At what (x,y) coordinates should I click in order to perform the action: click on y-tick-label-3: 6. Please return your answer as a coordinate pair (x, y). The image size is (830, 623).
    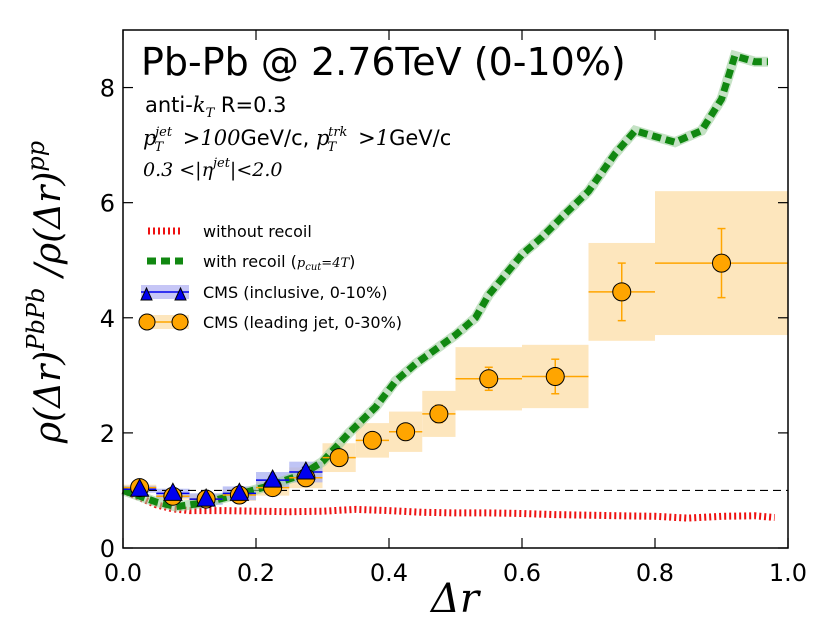
    Looking at the image, I should click on (107, 204).